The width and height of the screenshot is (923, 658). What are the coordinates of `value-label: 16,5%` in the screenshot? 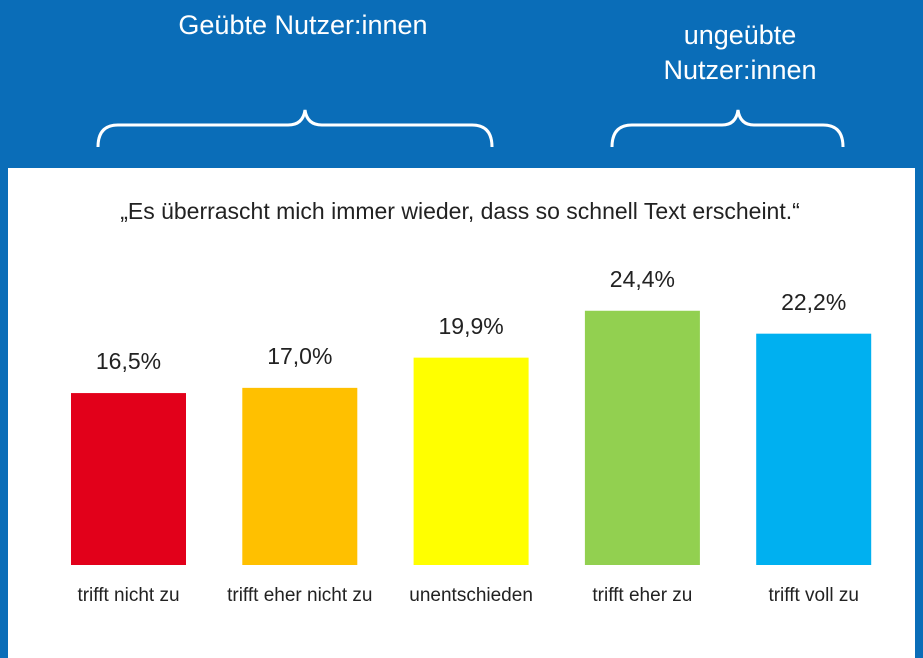 It's located at (128, 361).